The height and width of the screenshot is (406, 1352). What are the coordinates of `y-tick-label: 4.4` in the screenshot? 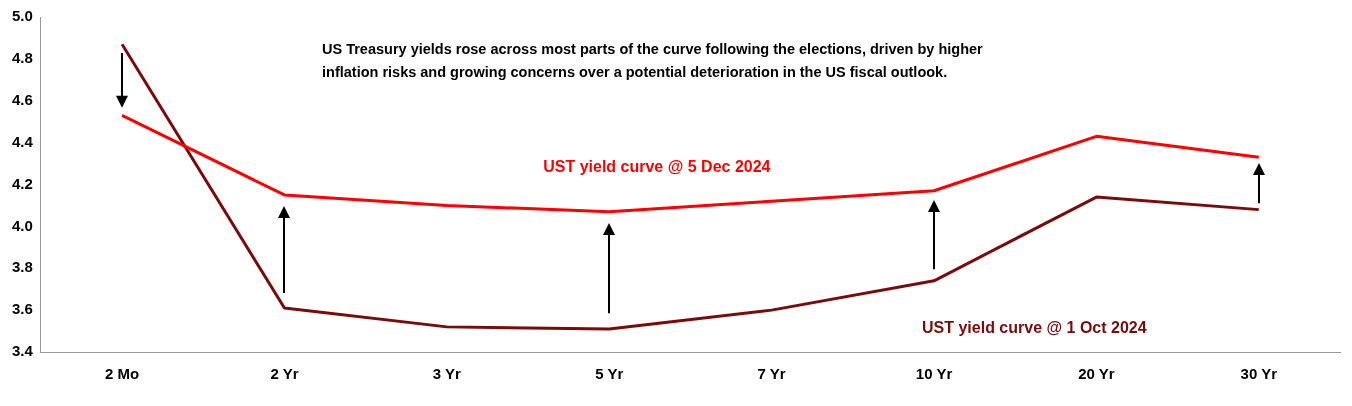 It's located at (22, 141).